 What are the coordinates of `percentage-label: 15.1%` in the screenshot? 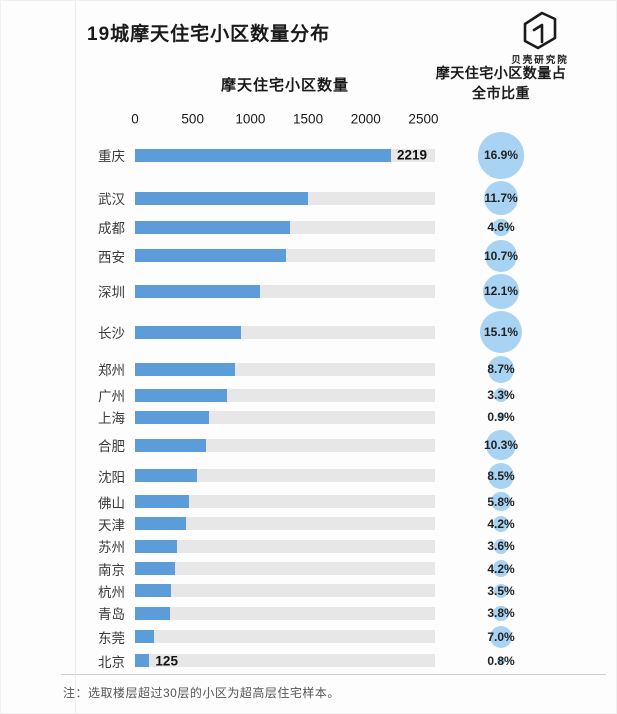 It's located at (501, 332).